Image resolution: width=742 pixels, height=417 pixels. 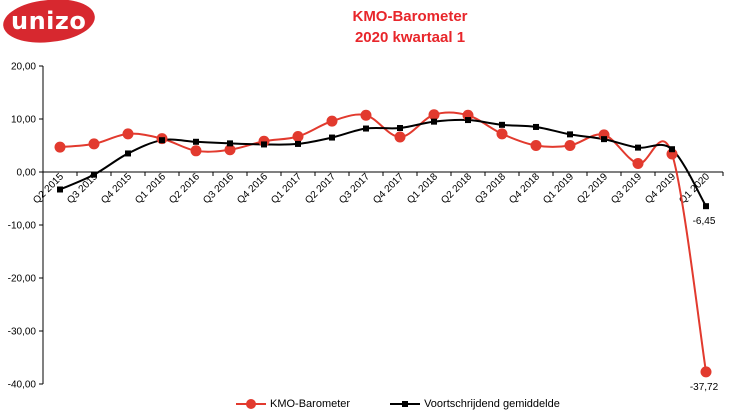 What do you see at coordinates (22, 279) in the screenshot?
I see `y-tick-label: -20,00` at bounding box center [22, 279].